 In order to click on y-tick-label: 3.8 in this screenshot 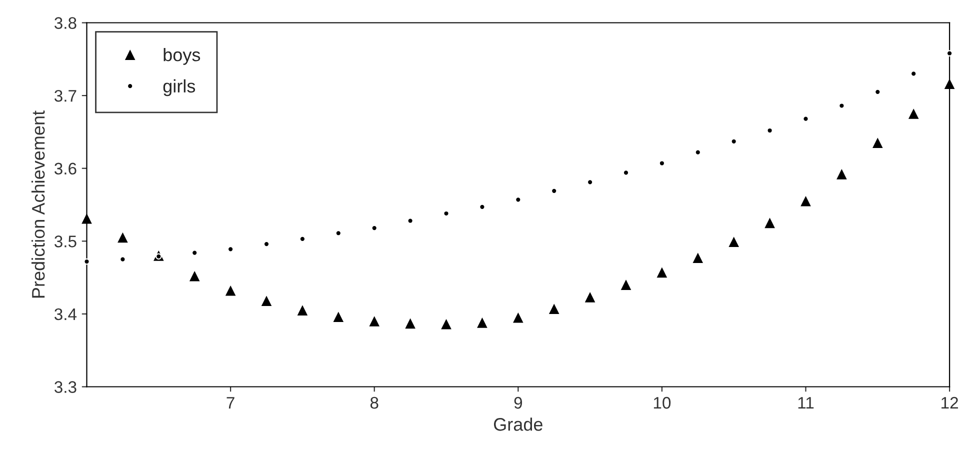, I will do `click(65, 23)`.